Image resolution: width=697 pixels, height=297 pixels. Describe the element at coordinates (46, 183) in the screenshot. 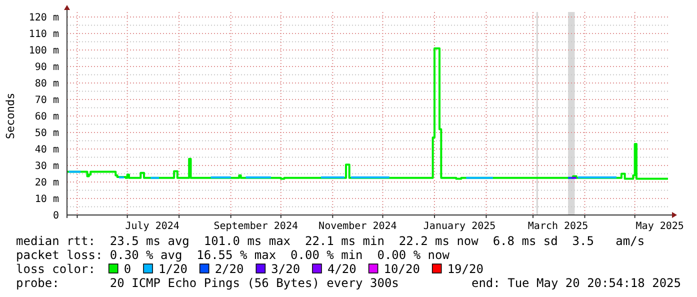

I see `y-tick-label: 20 m` at that location.